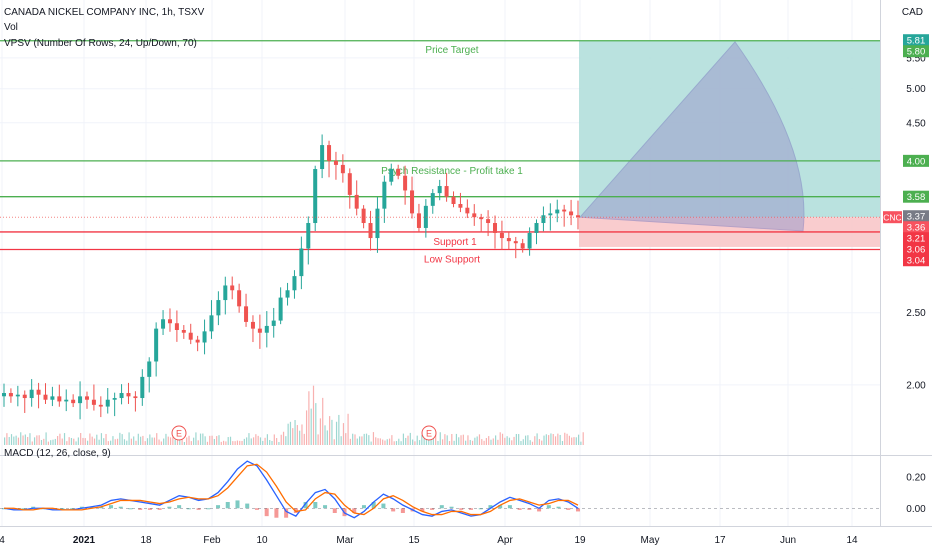 The width and height of the screenshot is (932, 555). I want to click on macd-histogram-bar, so click(218, 507).